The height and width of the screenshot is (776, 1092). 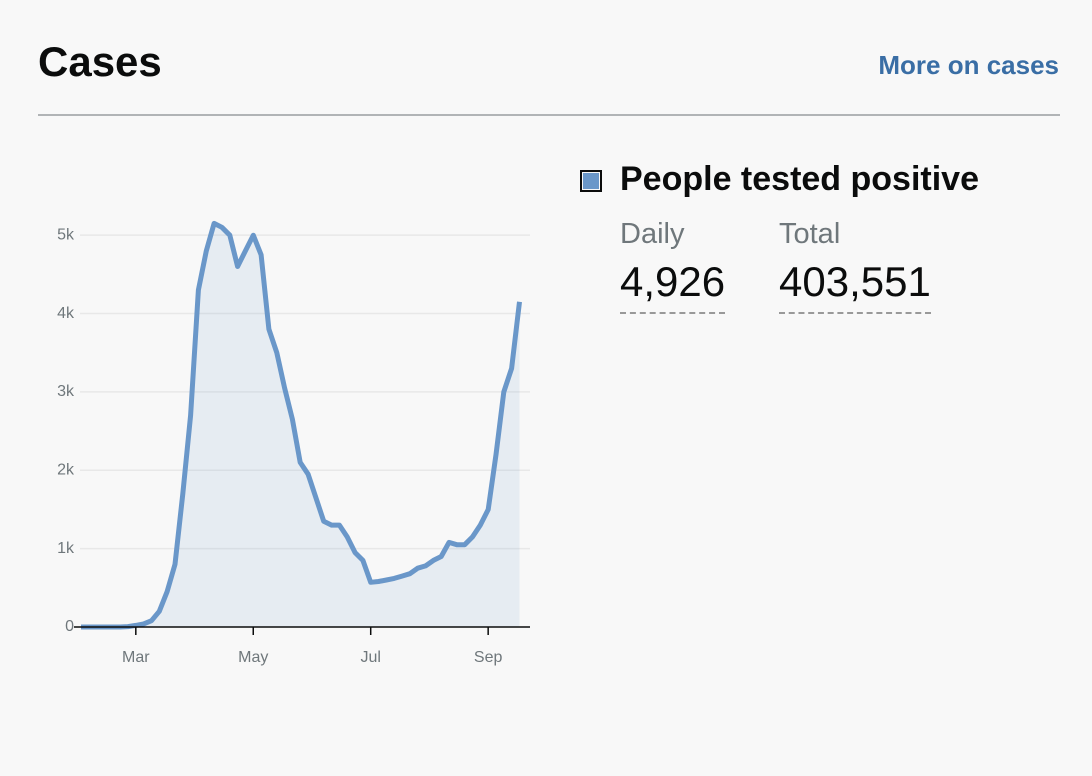 I want to click on y-tick-label: 2k, so click(x=66, y=469).